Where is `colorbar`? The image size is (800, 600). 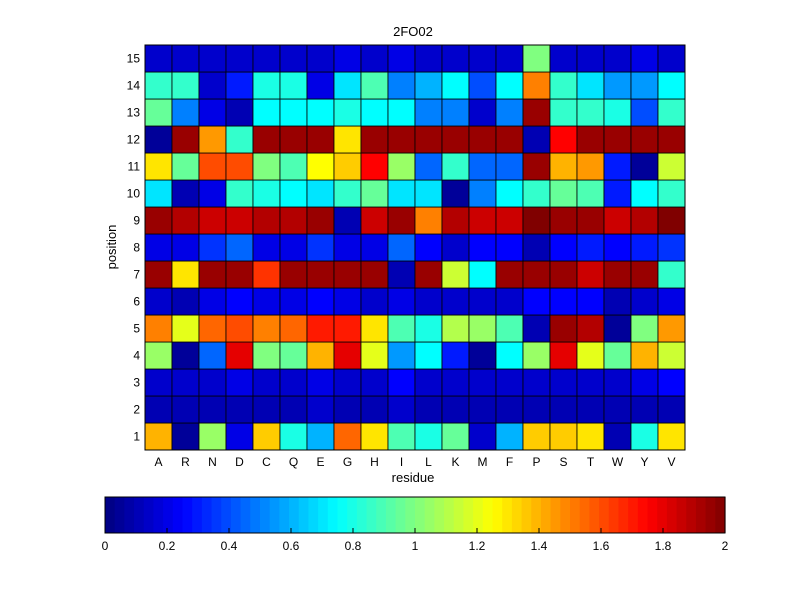 colorbar is located at coordinates (415, 515).